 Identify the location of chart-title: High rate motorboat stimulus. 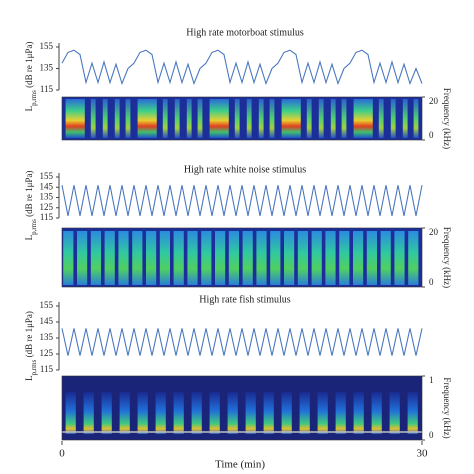
(245, 32).